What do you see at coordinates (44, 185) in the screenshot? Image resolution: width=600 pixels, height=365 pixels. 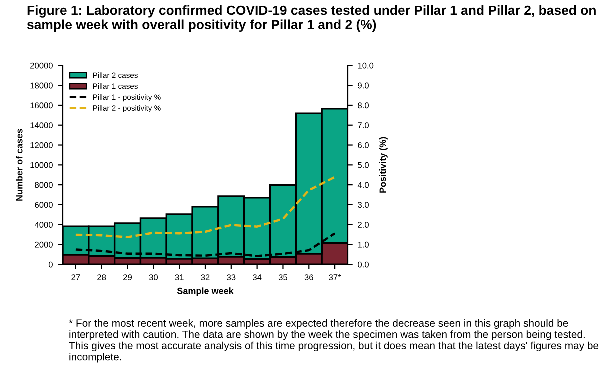 I see `y-tick-label: 8000` at bounding box center [44, 185].